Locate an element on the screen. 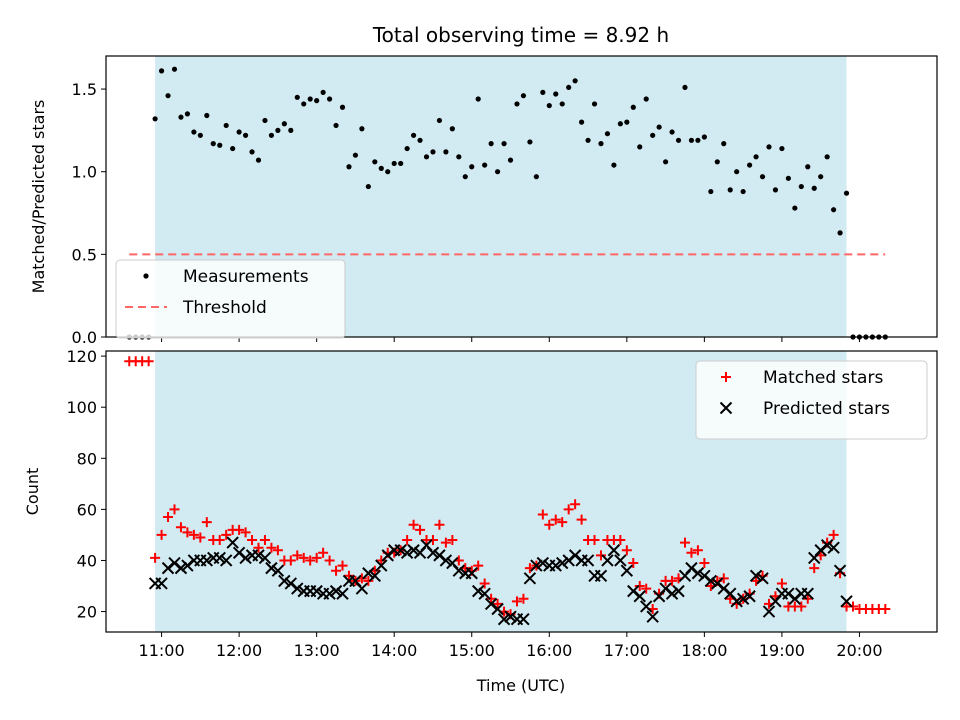  legend-box is located at coordinates (811, 400).